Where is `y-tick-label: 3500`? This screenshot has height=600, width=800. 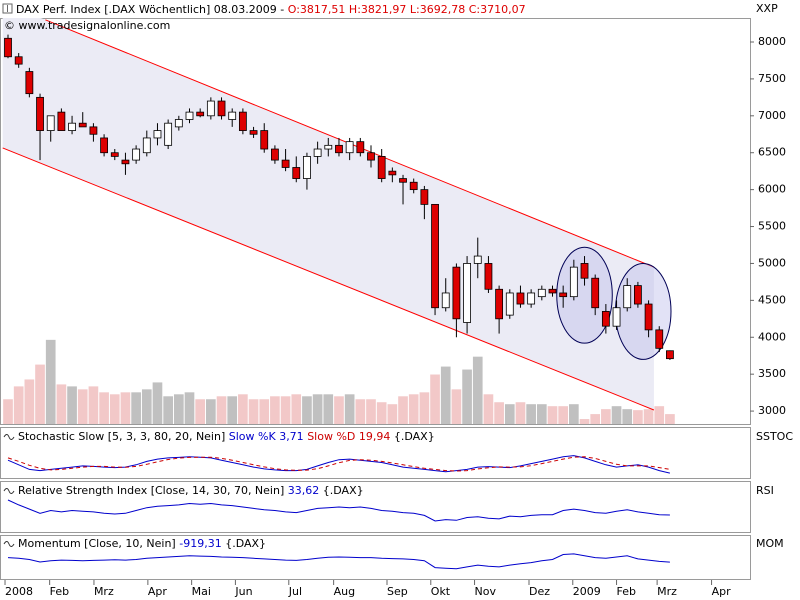
y-tick-label: 3500 is located at coordinates (772, 373).